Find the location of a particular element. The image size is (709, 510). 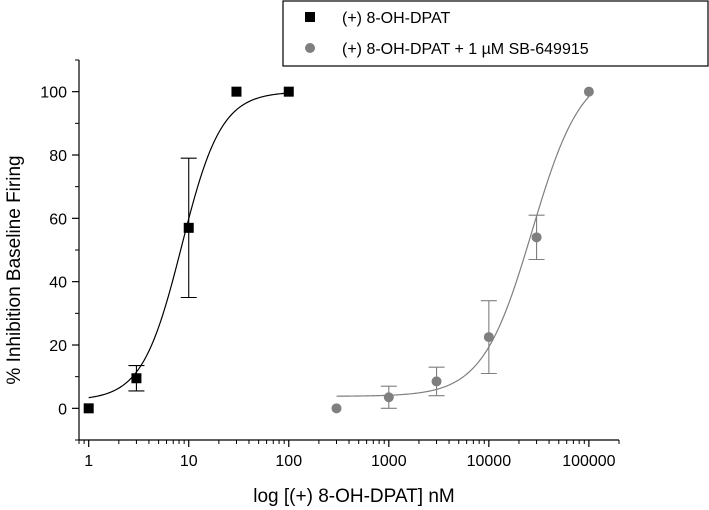

legend-marker-square is located at coordinates (310, 17).